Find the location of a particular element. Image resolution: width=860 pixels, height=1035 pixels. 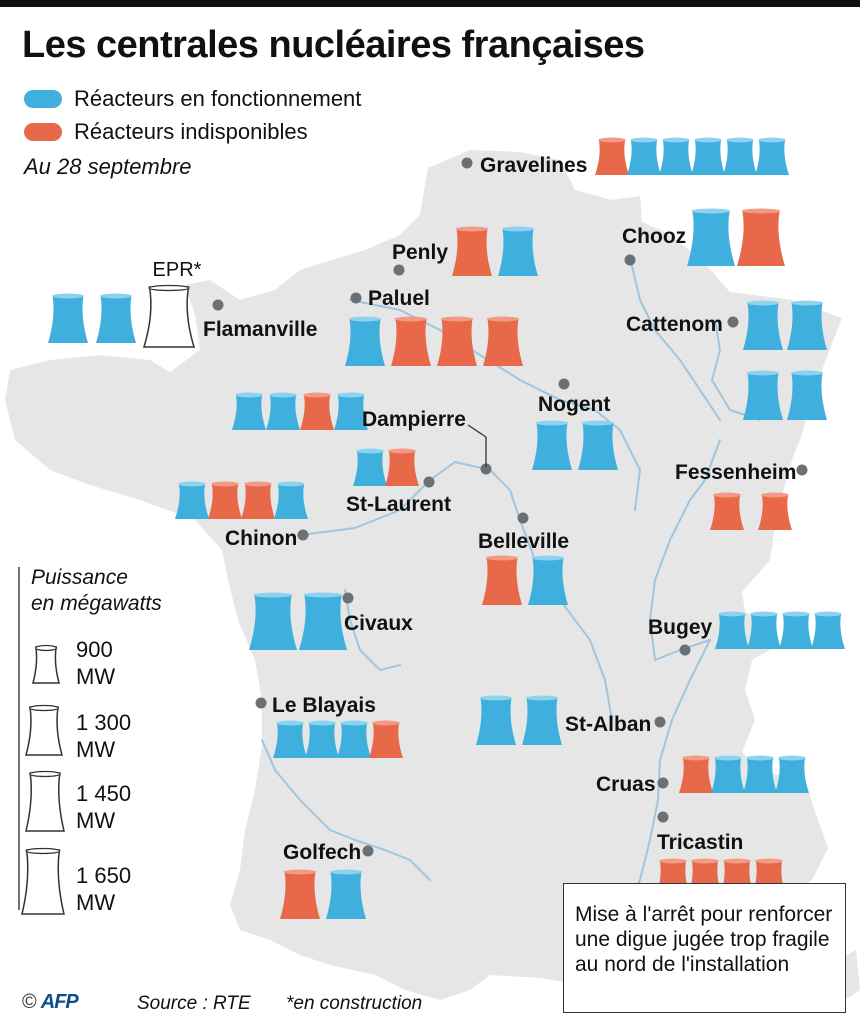

reactor-cattenom-3-top is located at coordinates (763, 373).